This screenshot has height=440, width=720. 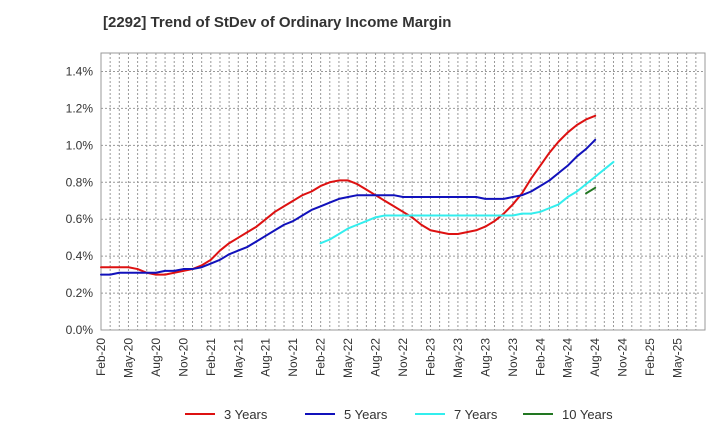 I want to click on y-tick-label: 0.0%, so click(x=80, y=330).